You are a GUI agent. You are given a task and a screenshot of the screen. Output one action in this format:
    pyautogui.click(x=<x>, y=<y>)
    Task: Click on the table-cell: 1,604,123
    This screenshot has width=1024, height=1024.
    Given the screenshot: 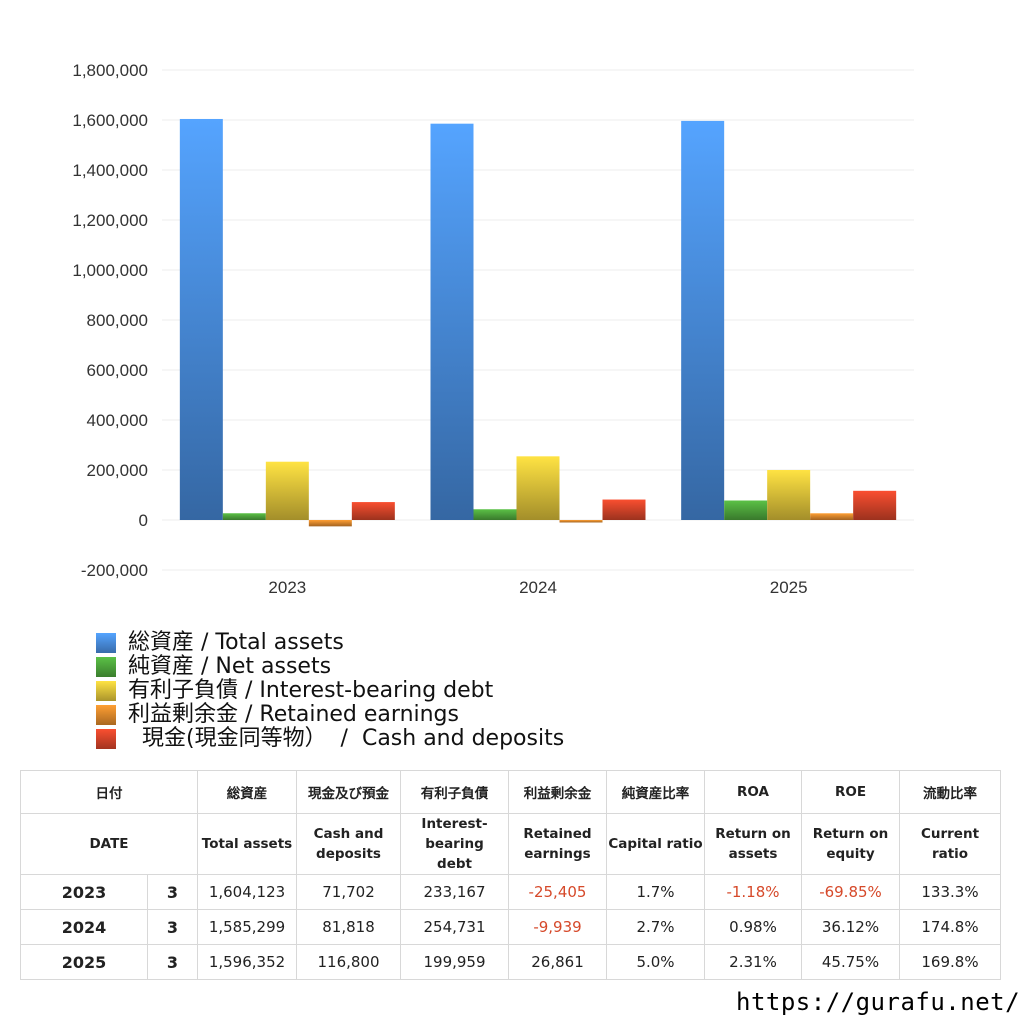 What is the action you would take?
    pyautogui.click(x=247, y=892)
    